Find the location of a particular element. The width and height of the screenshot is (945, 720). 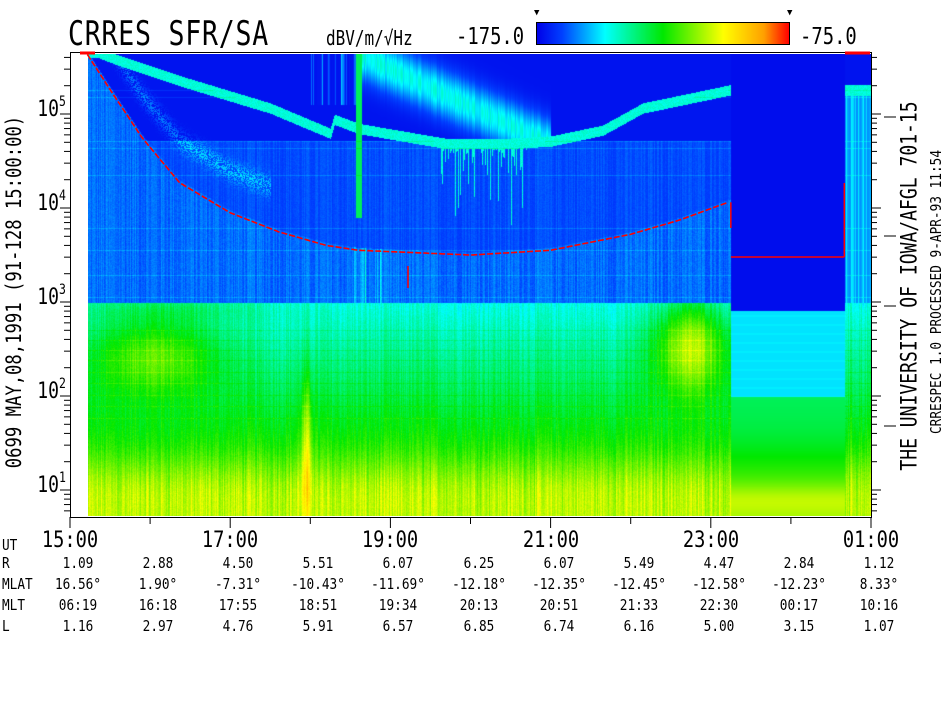

ephemeris-cell: 1.07 is located at coordinates (879, 626).